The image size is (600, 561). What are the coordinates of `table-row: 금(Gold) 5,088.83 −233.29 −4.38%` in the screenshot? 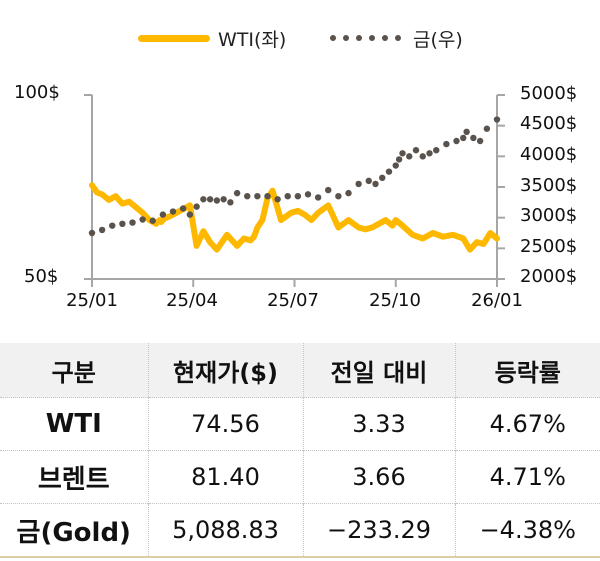 It's located at (300, 530).